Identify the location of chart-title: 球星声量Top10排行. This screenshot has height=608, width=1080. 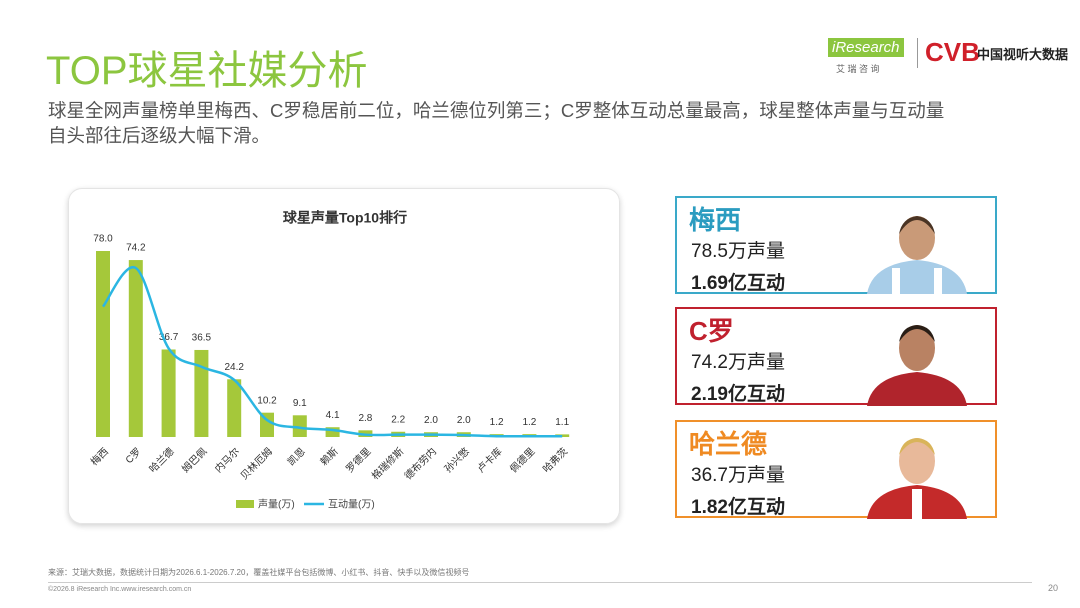
(345, 218).